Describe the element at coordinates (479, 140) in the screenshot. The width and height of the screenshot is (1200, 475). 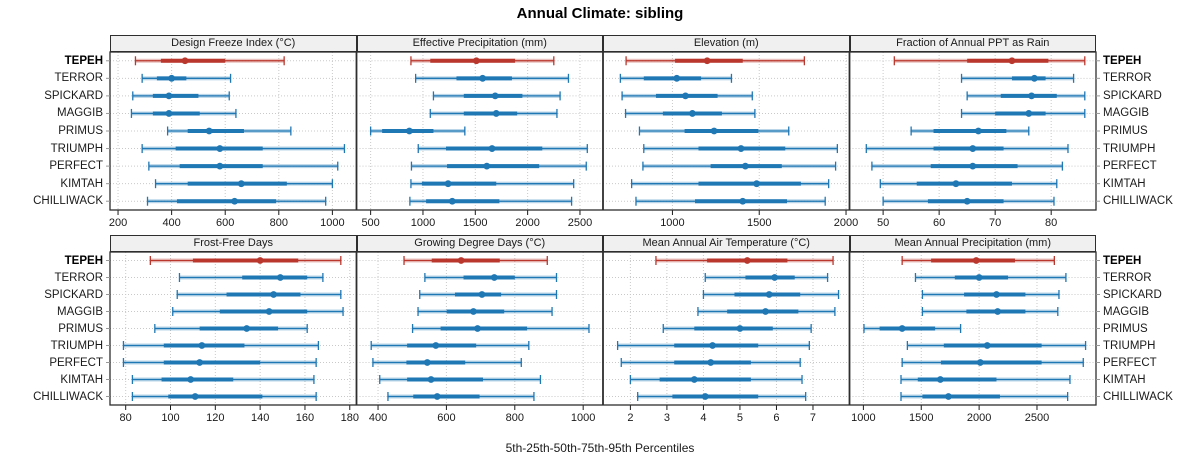
I see `panel-plot-1: 500 1000 1500 2000 2500` at that location.